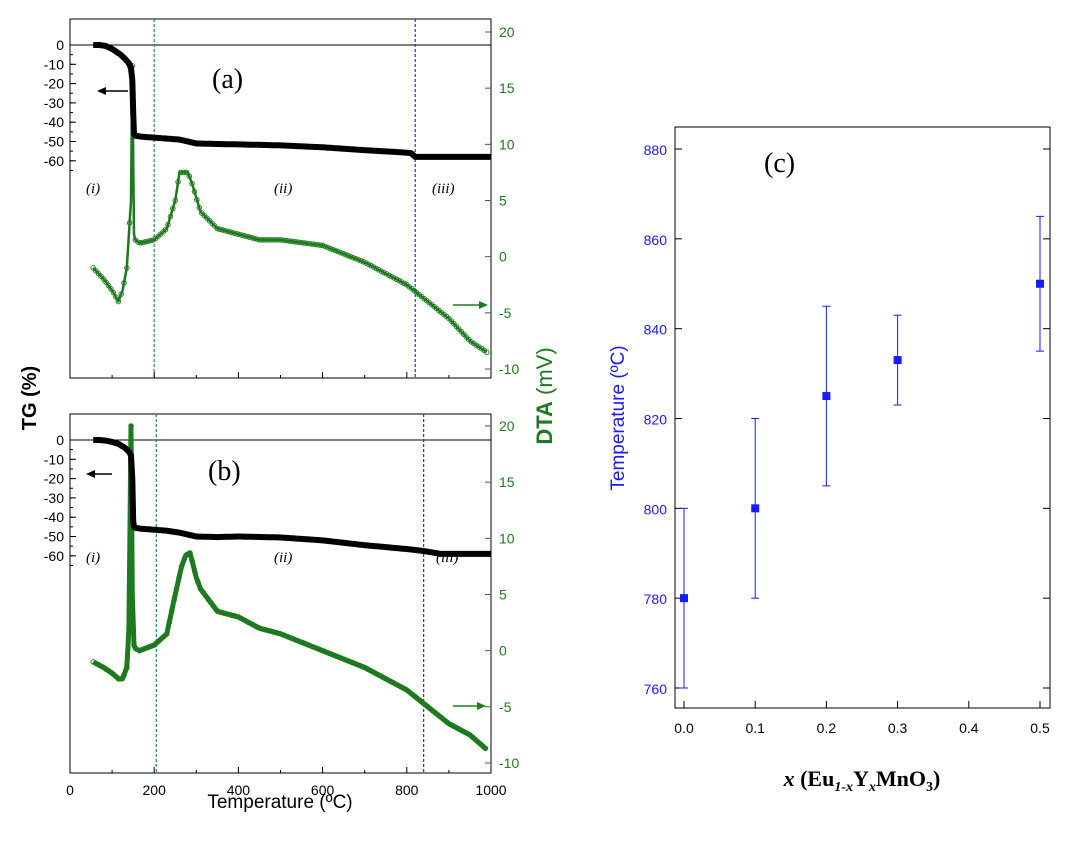 This screenshot has width=1072, height=851. What do you see at coordinates (54, 479) in the screenshot?
I see `panel-b-ytick-label: -20` at bounding box center [54, 479].